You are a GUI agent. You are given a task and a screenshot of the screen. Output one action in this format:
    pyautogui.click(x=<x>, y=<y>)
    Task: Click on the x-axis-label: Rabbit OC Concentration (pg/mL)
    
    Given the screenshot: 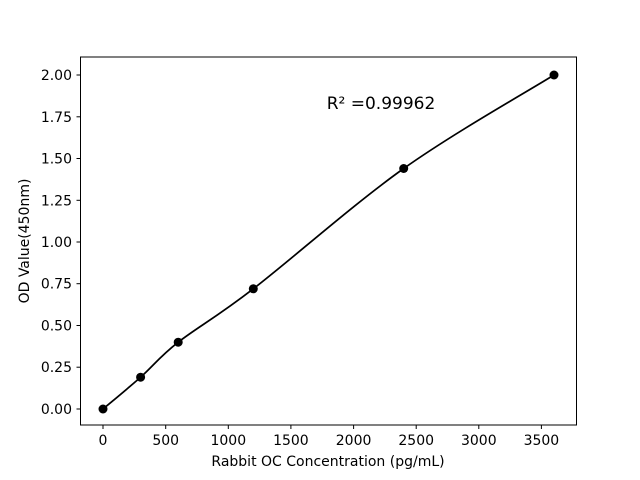 What is the action you would take?
    pyautogui.click(x=328, y=462)
    